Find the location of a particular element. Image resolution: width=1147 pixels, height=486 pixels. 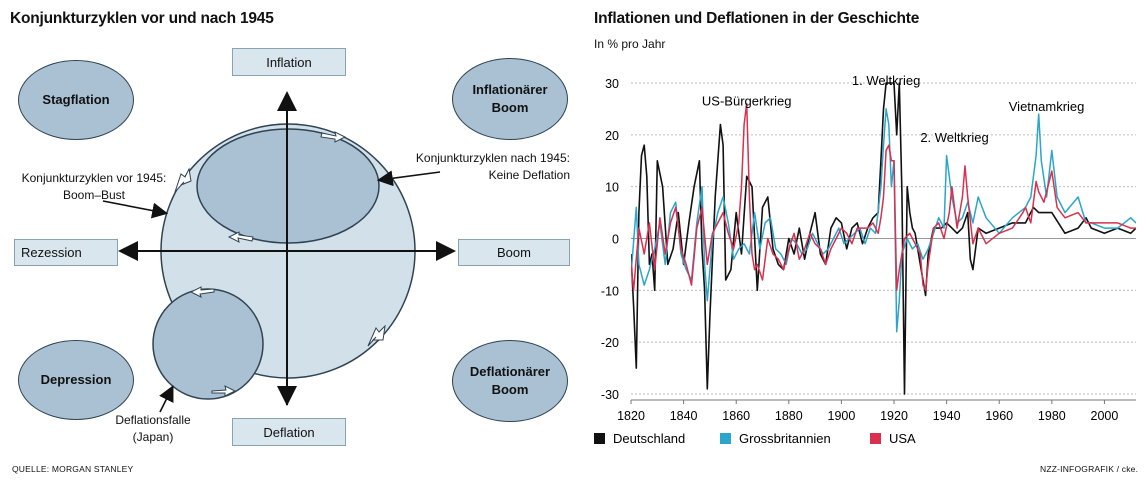

y-tick-label: -30 is located at coordinates (610, 395).